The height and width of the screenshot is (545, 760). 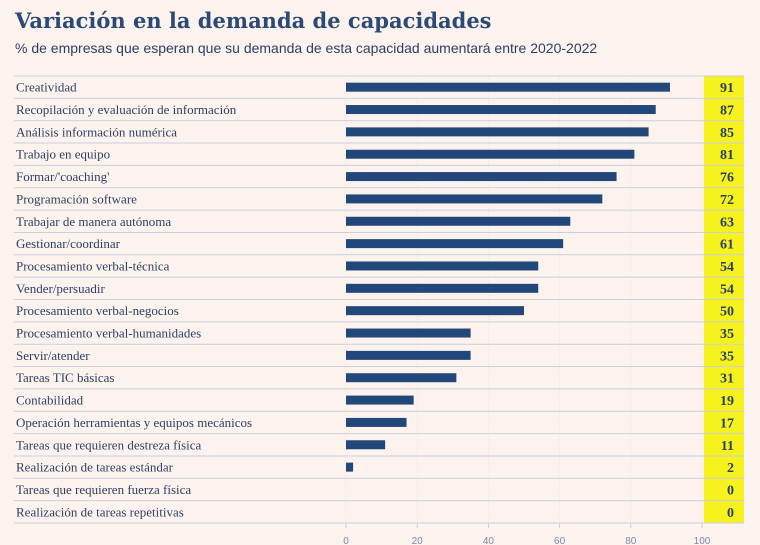 What do you see at coordinates (109, 444) in the screenshot?
I see `category-label: Tareas que requieren destreza física` at bounding box center [109, 444].